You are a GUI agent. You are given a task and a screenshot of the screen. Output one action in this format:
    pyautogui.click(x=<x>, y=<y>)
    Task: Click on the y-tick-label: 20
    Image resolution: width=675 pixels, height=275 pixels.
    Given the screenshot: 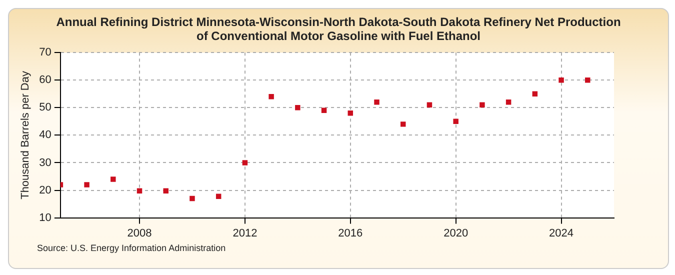 What is the action you would take?
    pyautogui.click(x=45, y=190)
    